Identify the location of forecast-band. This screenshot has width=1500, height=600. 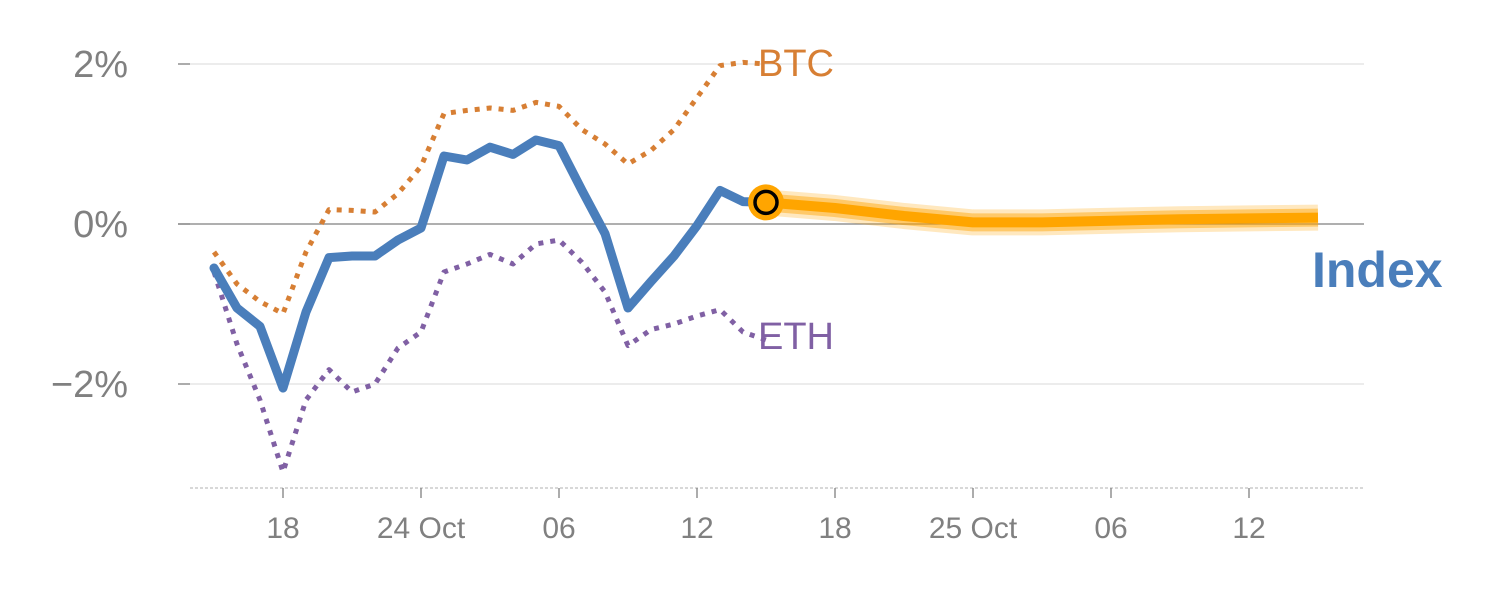
(1041, 212).